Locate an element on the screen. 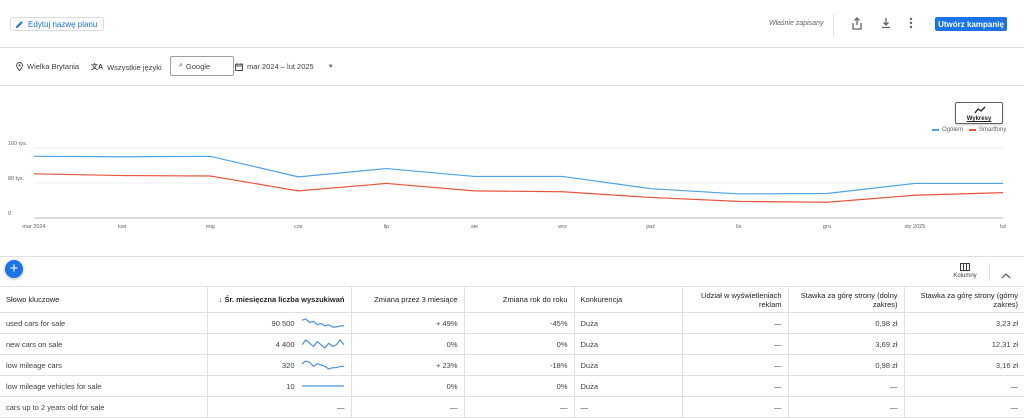  trend-icon is located at coordinates (980, 110).